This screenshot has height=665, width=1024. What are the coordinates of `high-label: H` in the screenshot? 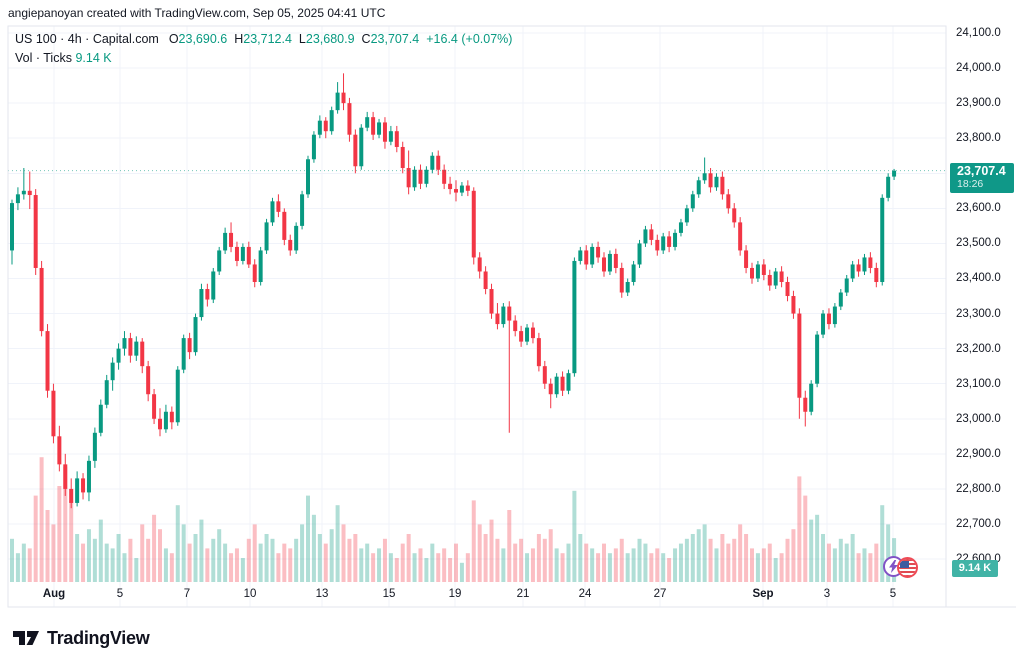 It's located at (239, 39).